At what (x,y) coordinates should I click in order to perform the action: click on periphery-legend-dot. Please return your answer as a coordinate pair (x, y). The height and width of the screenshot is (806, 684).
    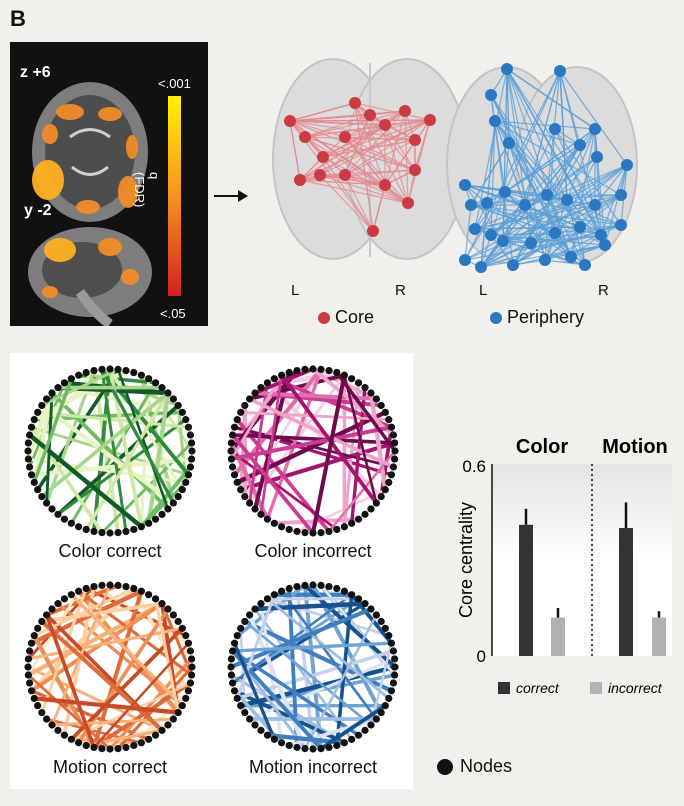
    Looking at the image, I should click on (496, 318).